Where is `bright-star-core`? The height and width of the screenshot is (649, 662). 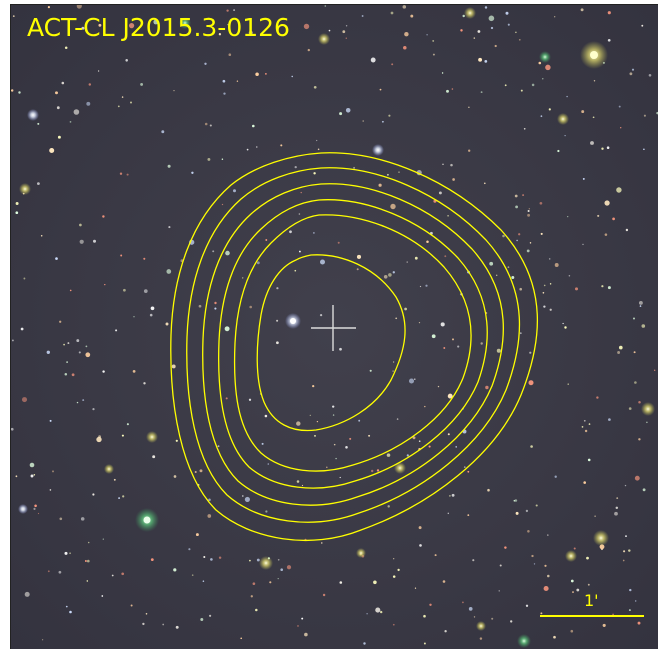
bright-star-core is located at coordinates (293, 321).